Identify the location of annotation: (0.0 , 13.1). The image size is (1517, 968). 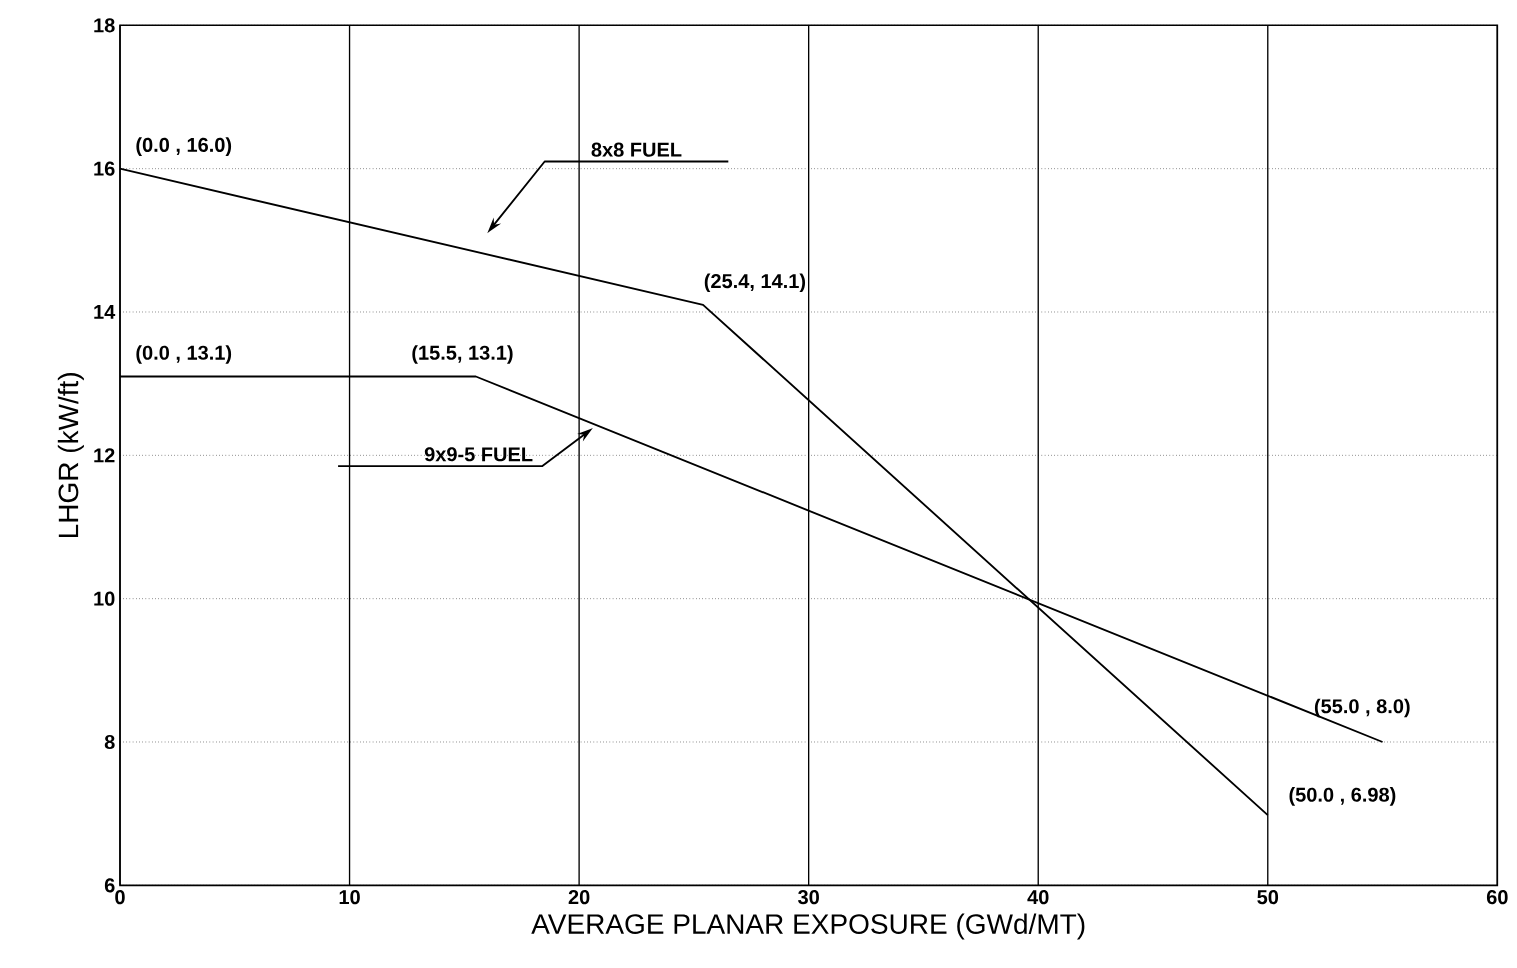
(184, 354).